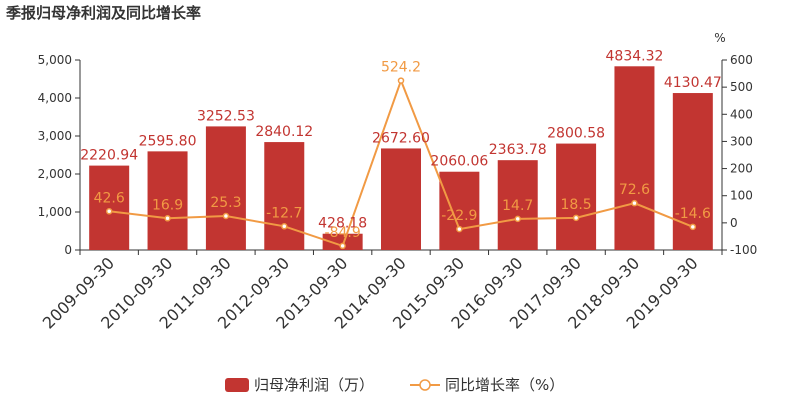 Image resolution: width=800 pixels, height=400 pixels. What do you see at coordinates (109, 156) in the screenshot?
I see `bar-value-label: 2220.94` at bounding box center [109, 156].